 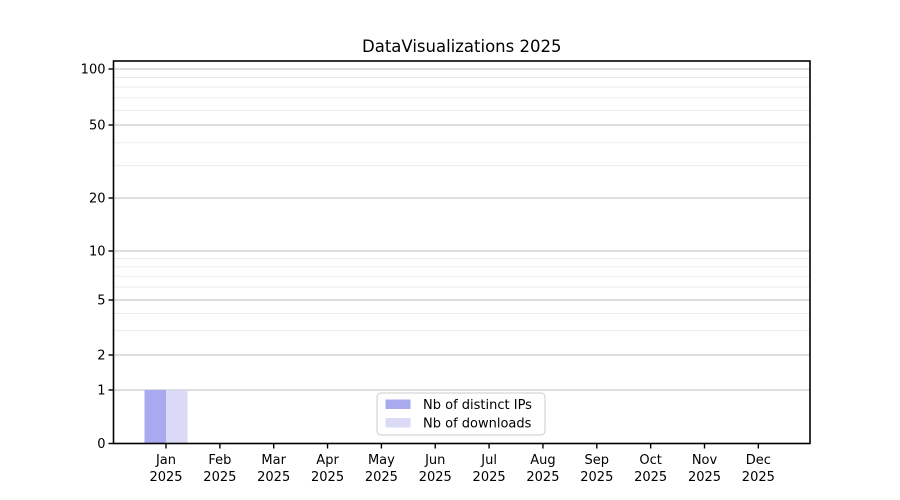 I want to click on y-tick-label-100: 100, so click(x=93, y=70).